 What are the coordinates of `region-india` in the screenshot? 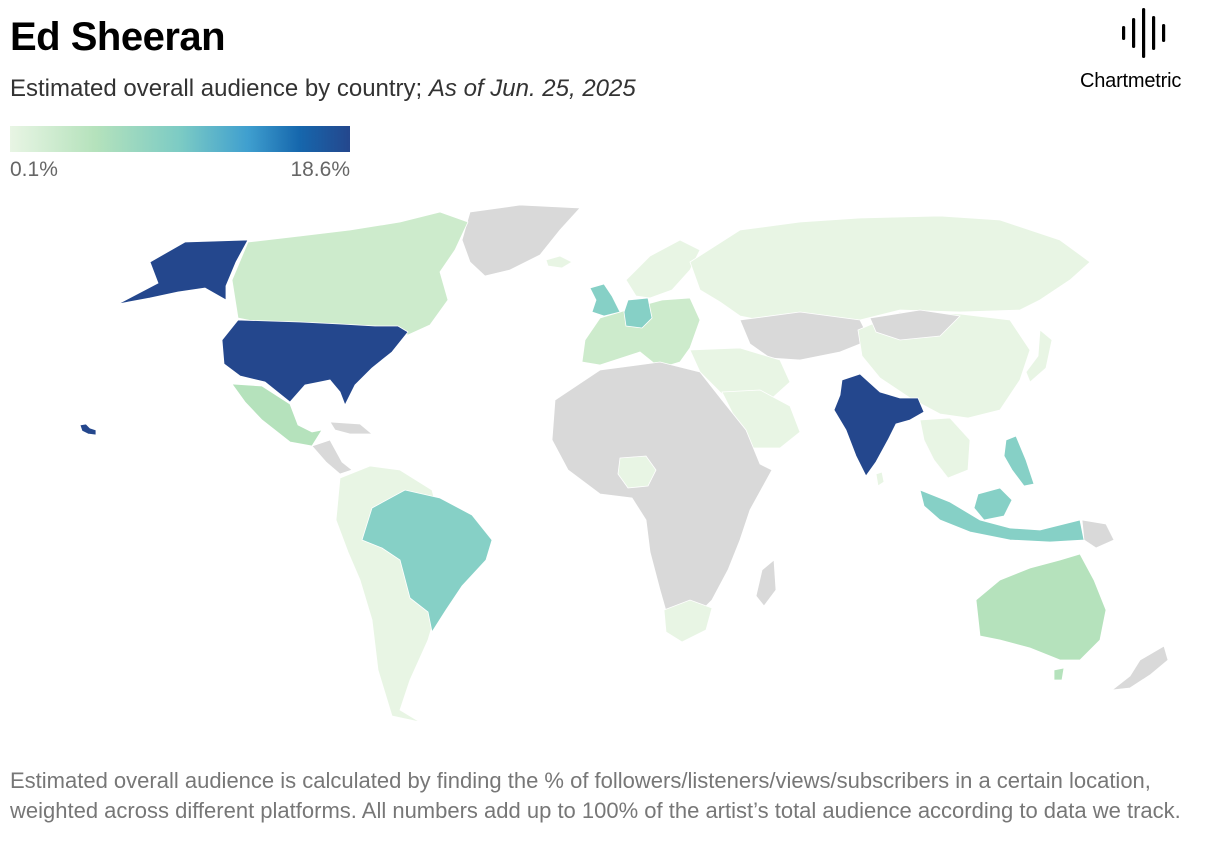 It's located at (879, 425).